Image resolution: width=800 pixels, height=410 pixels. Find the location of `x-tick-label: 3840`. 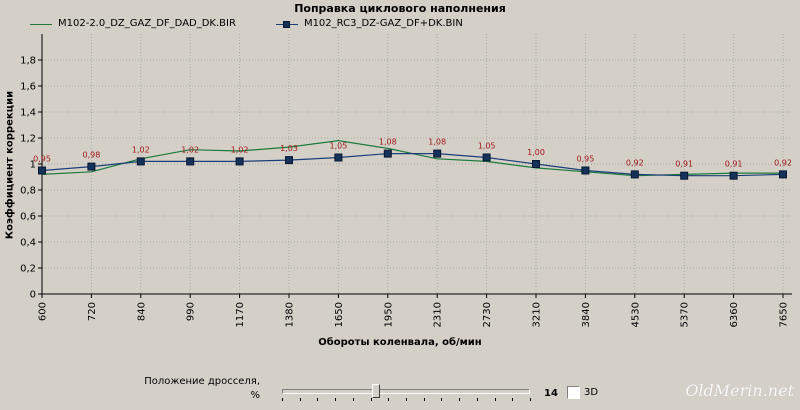

x-tick-label: 3840 is located at coordinates (586, 314).